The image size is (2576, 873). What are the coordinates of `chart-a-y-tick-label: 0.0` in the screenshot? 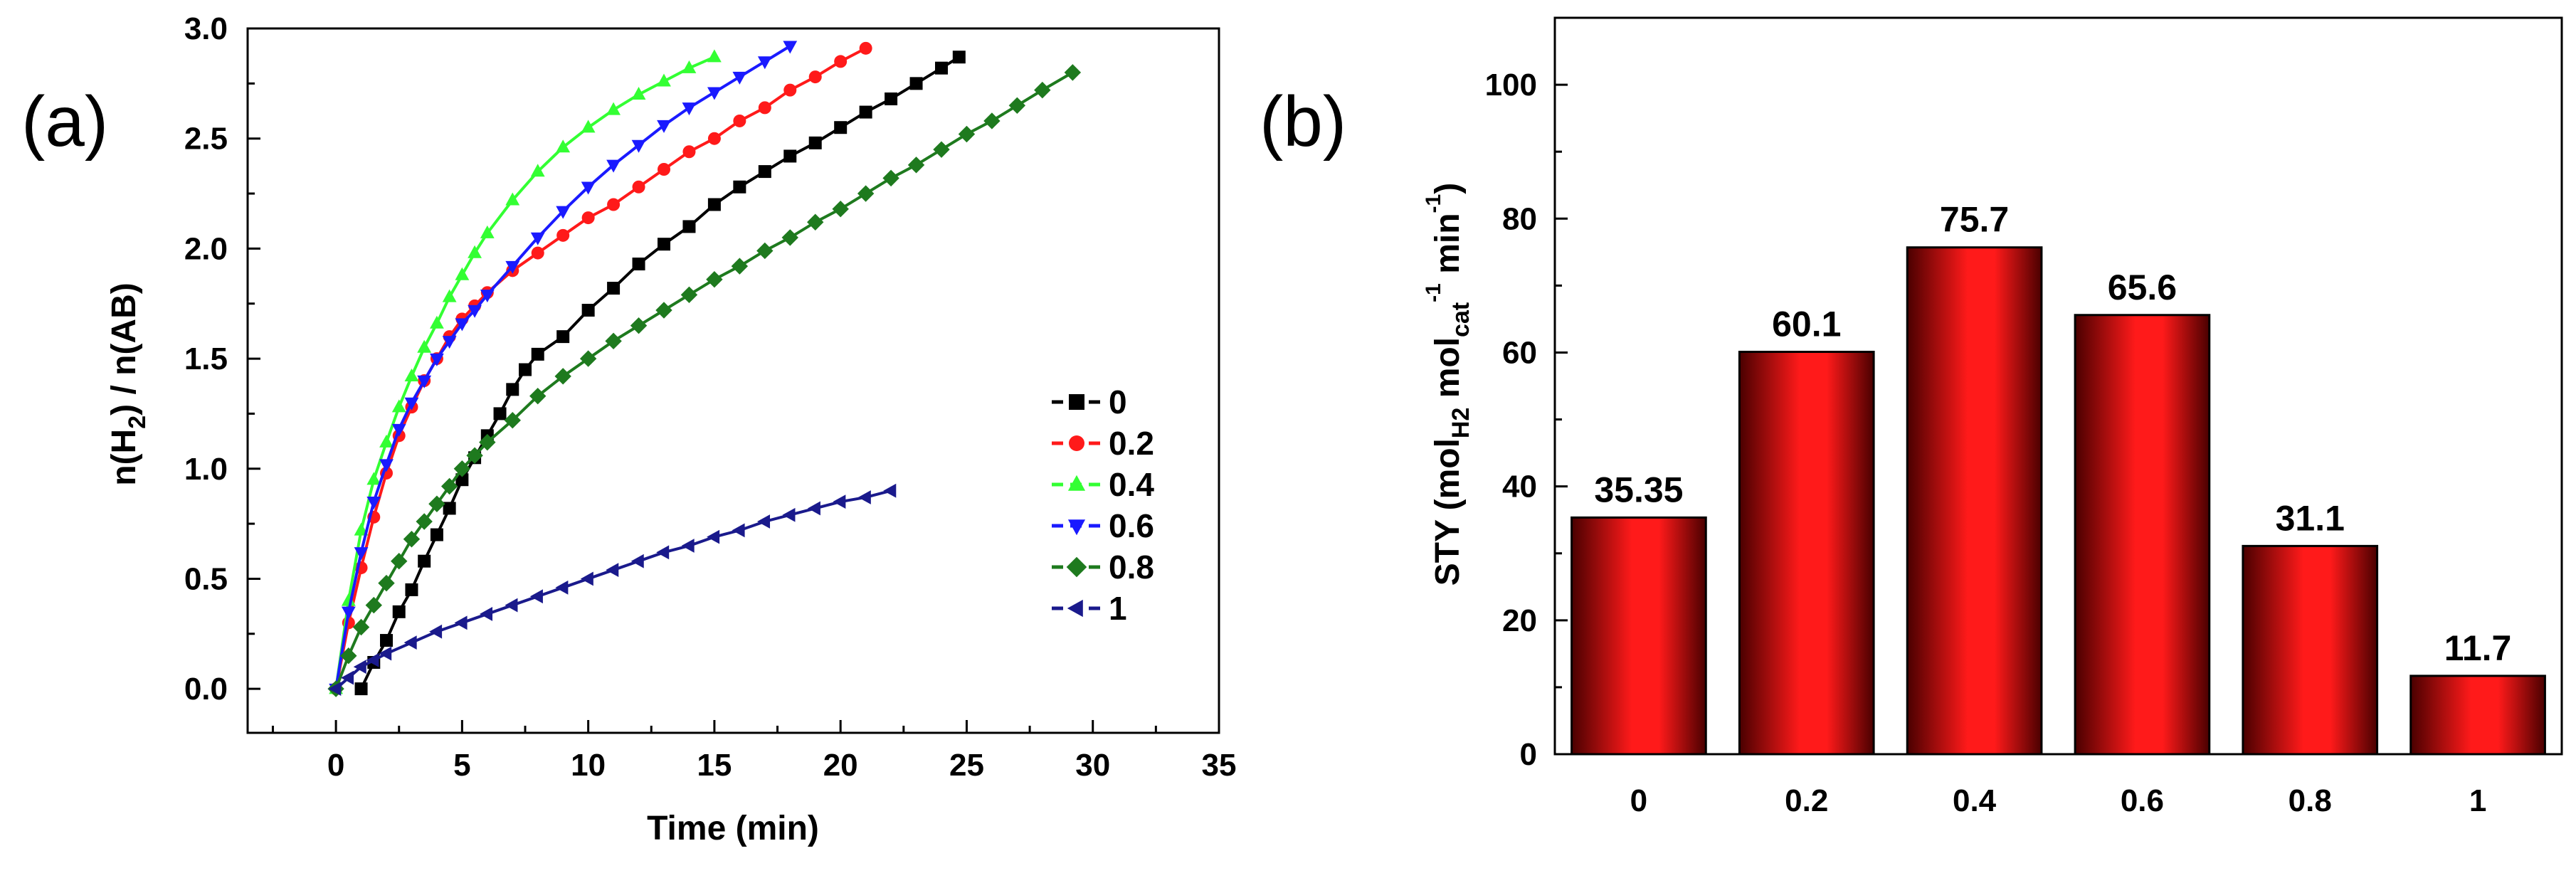 It's located at (206, 689).